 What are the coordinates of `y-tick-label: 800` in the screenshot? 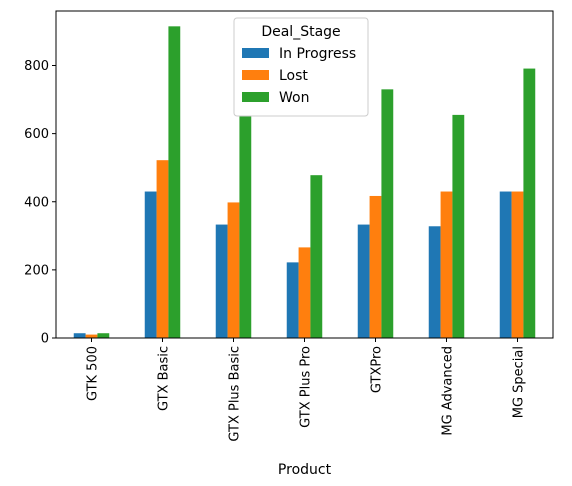 It's located at (36, 66).